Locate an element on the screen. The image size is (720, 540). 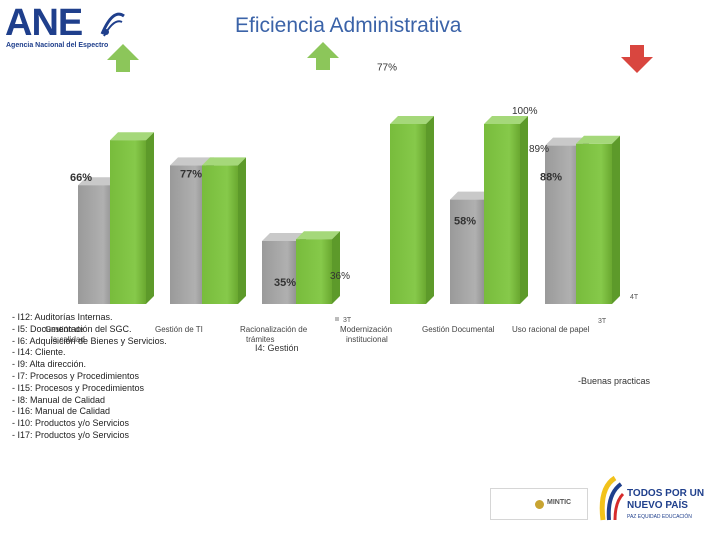
flag-swoosh-icon is located at coordinates (612, 498).